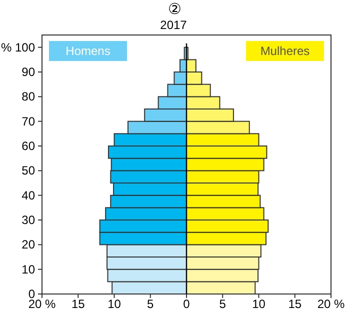  What do you see at coordinates (29, 220) in the screenshot?
I see `y-tick-label: 30` at bounding box center [29, 220].